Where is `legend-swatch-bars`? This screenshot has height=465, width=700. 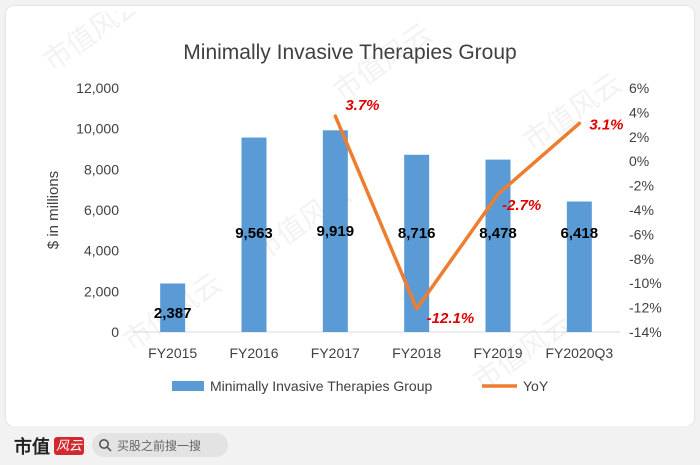 legend-swatch-bars is located at coordinates (188, 386).